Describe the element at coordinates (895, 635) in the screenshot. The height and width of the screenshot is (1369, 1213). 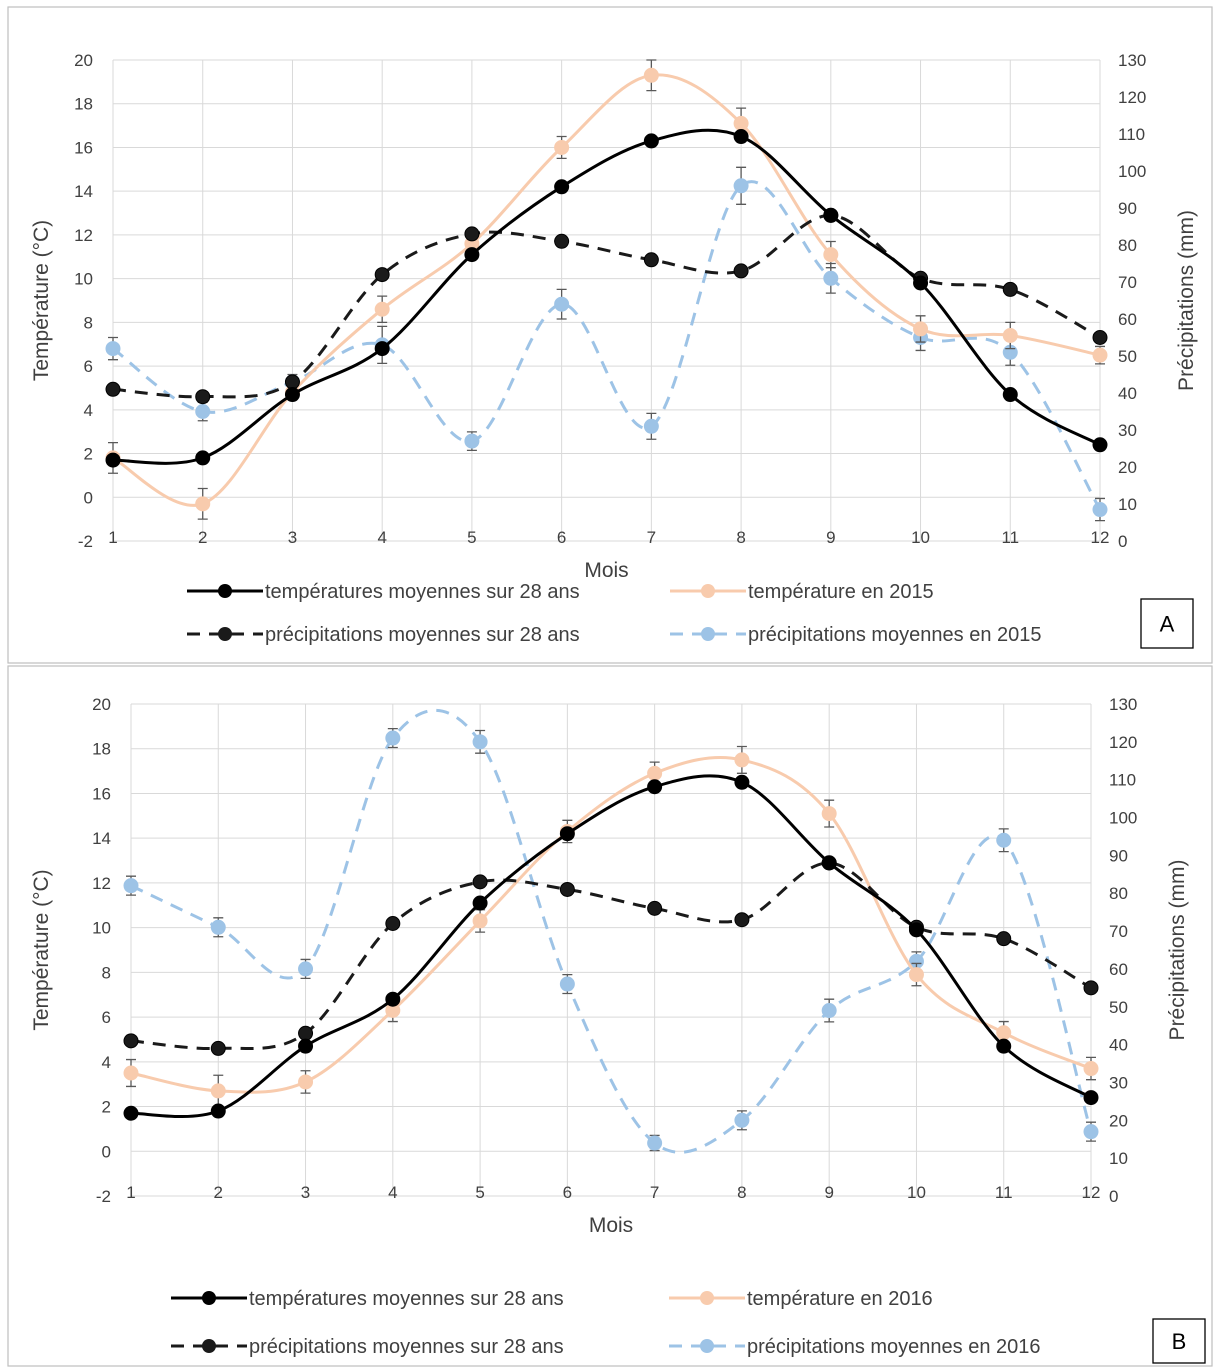
I see `legend-label: précipitations moyennes en 2015` at that location.